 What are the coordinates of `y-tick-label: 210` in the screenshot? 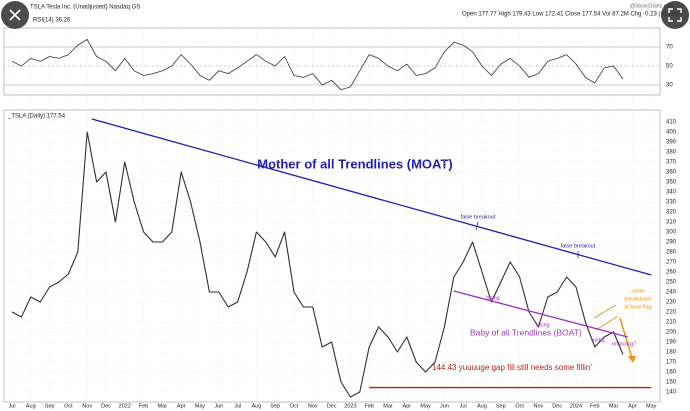 It's located at (671, 323).